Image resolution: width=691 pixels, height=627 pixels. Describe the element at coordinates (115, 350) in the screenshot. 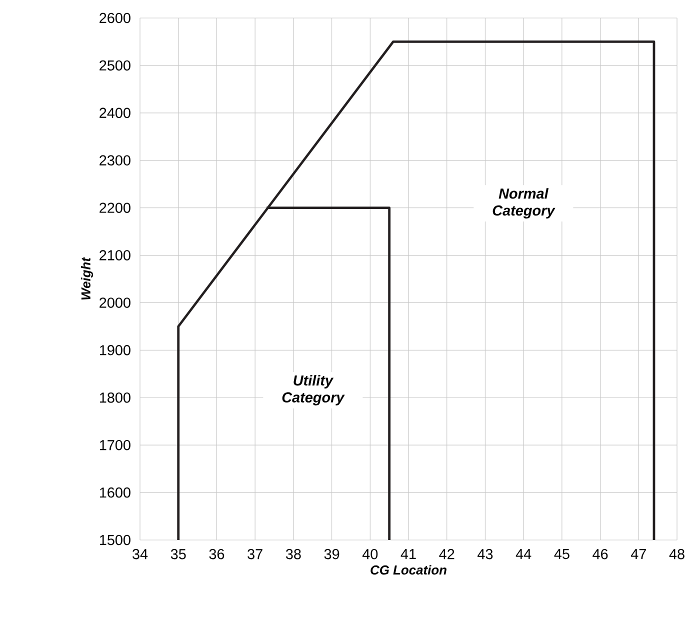

I see `y-tick-label: 1900` at that location.